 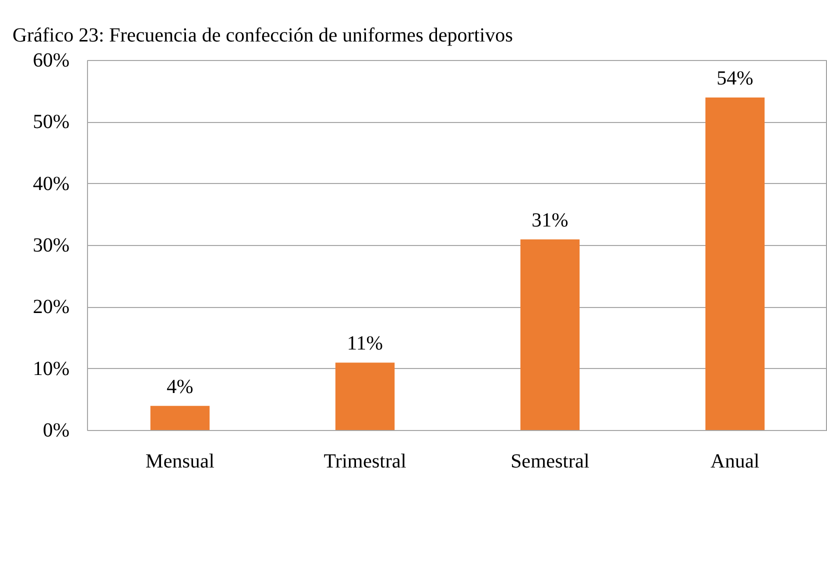 I want to click on data-label: 31%, so click(x=550, y=220).